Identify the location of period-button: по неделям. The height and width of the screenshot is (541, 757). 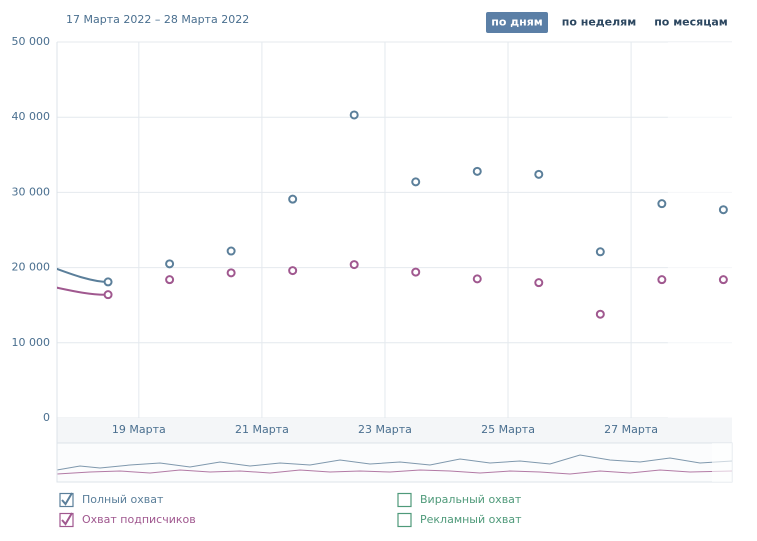
(599, 22).